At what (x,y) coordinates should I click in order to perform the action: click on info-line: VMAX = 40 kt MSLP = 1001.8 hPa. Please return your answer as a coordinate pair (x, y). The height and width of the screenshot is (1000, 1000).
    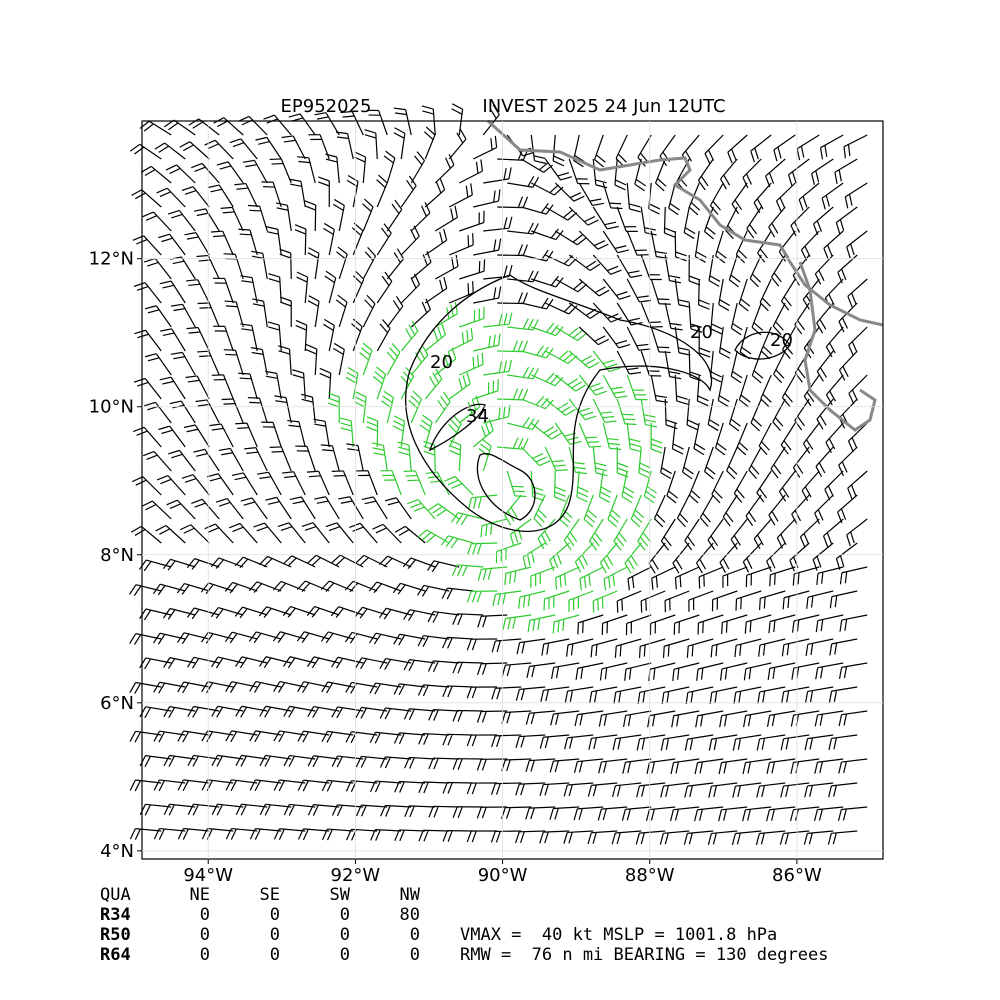
    Looking at the image, I should click on (618, 935).